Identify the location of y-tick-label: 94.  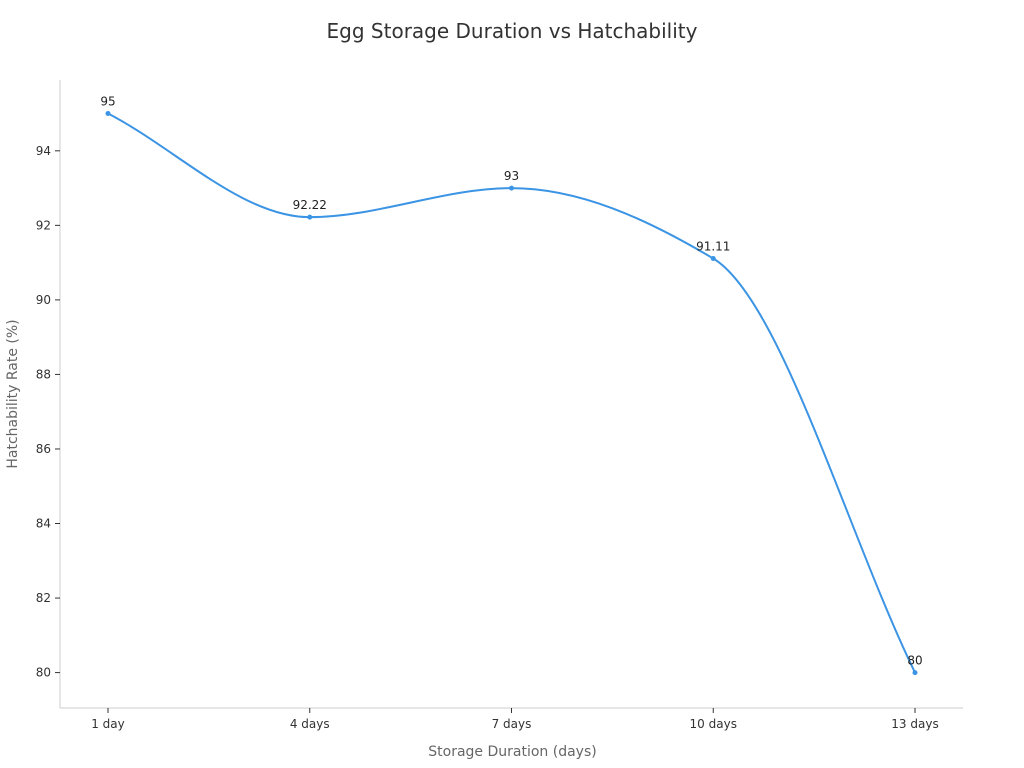
(43, 151).